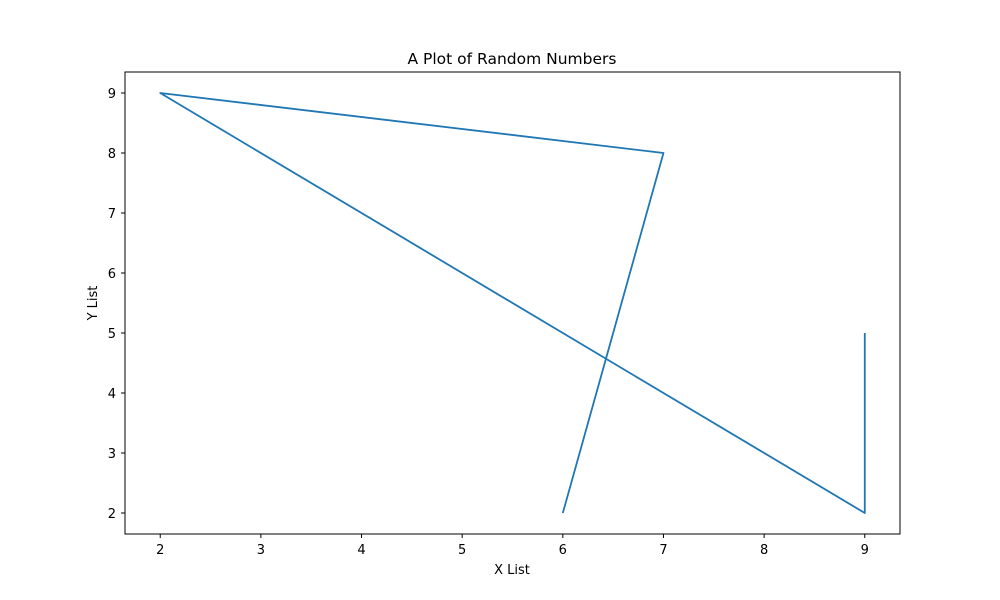 This screenshot has height=600, width=1000. Describe the element at coordinates (261, 550) in the screenshot. I see `x-tick-label: 3` at that location.